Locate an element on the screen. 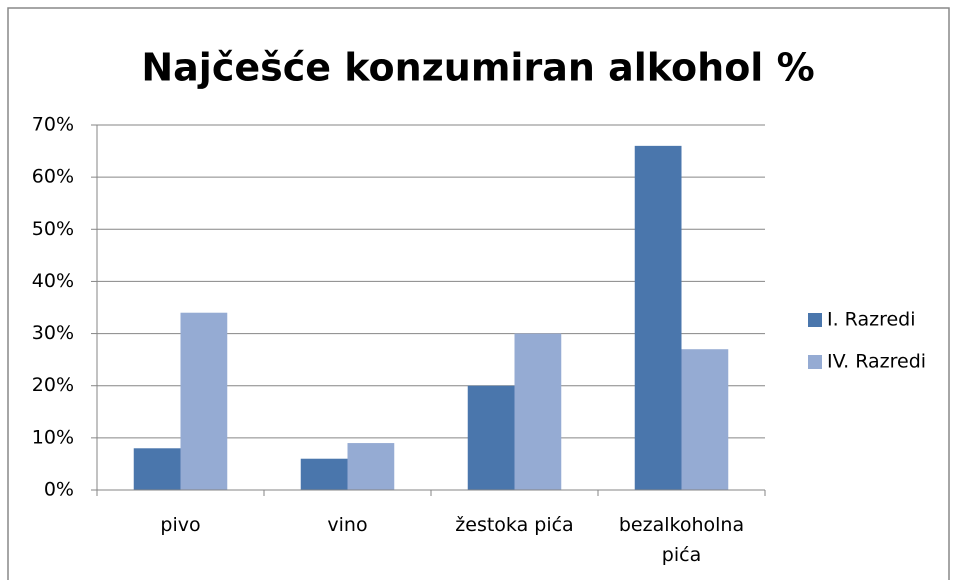  y-tick-label: 0% is located at coordinates (59, 490).